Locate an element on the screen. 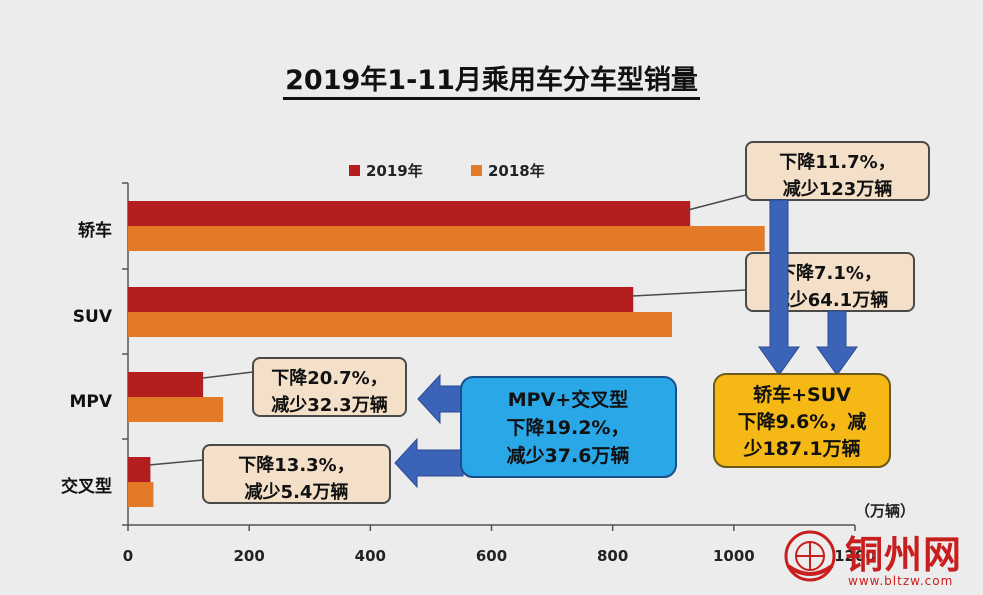 This screenshot has height=595, width=983. callout-cross-text-0: 下降13.3%， is located at coordinates (296, 465).